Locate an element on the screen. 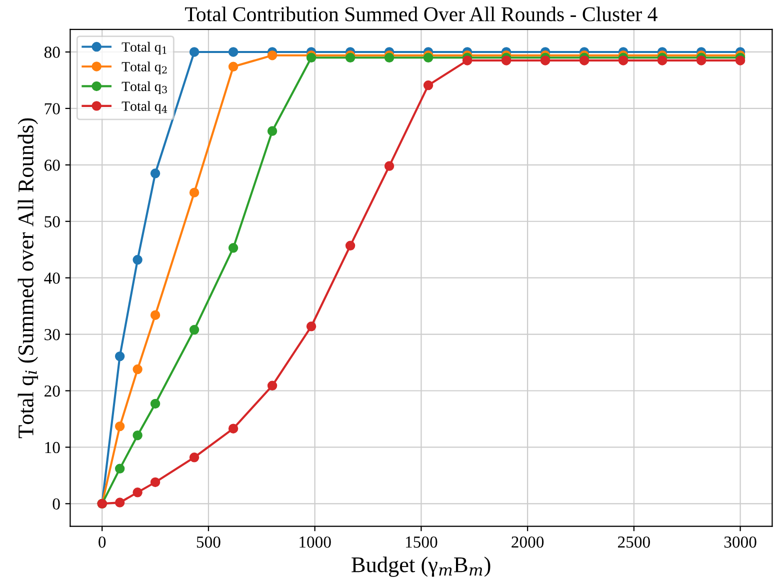  x-axis-title: Budget (γ$_{m}$B$_{m}$) is located at coordinates (421, 566).